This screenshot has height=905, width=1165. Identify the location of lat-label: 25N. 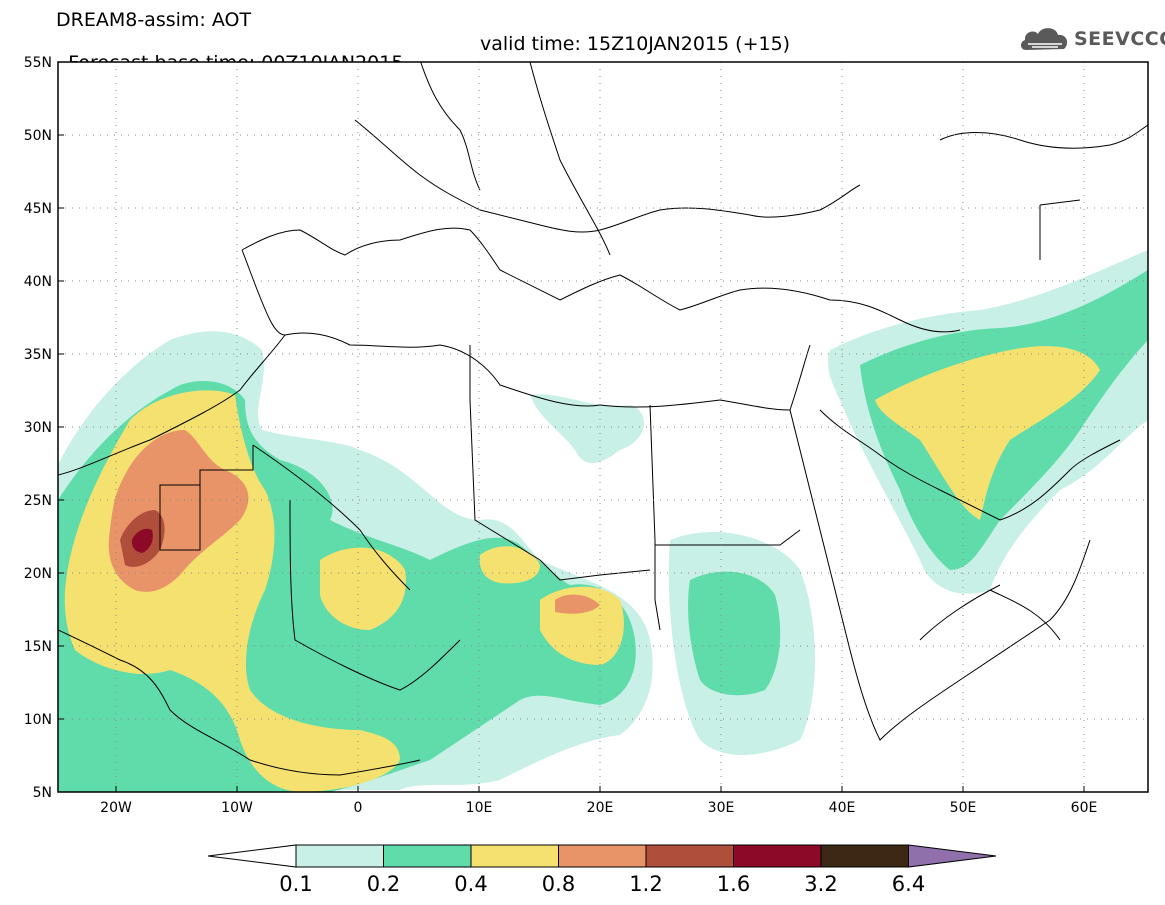
(38, 501).